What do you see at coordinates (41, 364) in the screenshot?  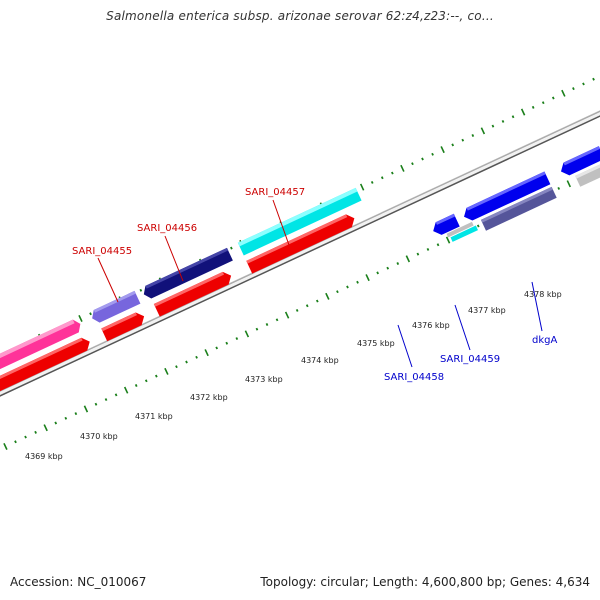 I see `gene-feature-red-1-highlight` at bounding box center [41, 364].